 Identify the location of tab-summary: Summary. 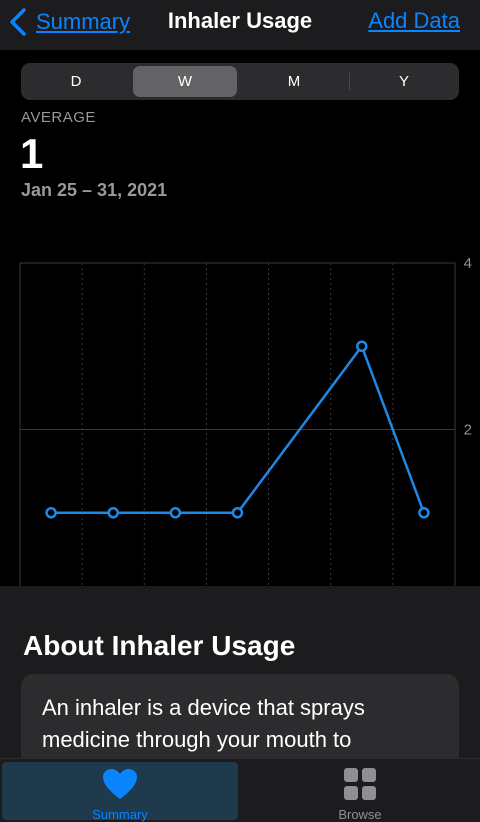
(120, 792).